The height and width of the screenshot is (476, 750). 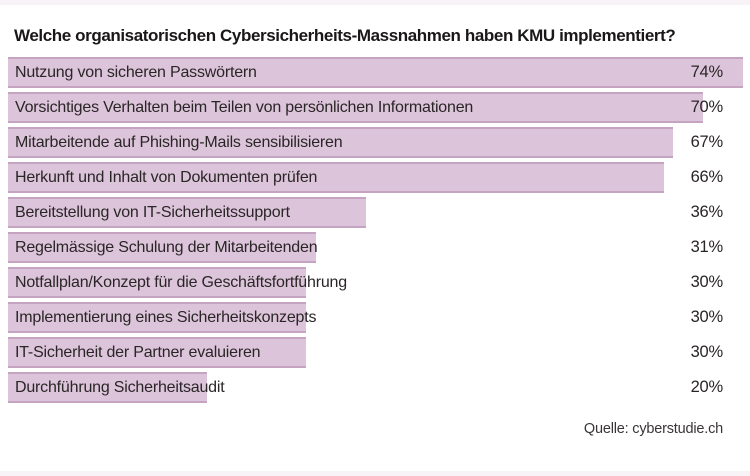 I want to click on source-note: Quelle: cyberstudie.ch, so click(x=653, y=429).